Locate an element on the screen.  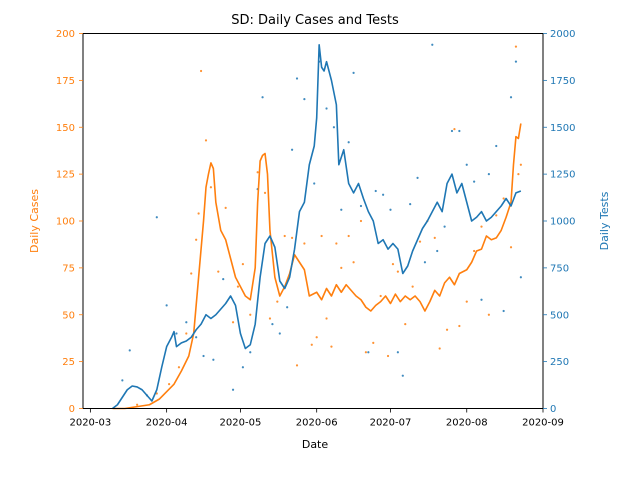
left-y-axis-label: Daily Cases is located at coordinates (34, 221).